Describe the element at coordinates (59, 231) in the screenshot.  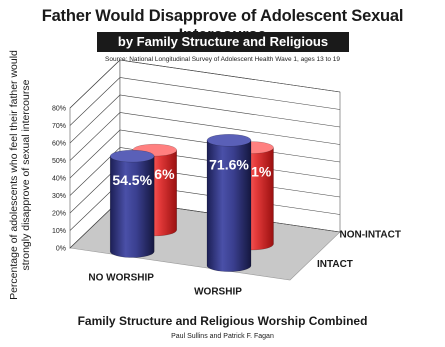
I see `y-tick-label: 10%` at that location.